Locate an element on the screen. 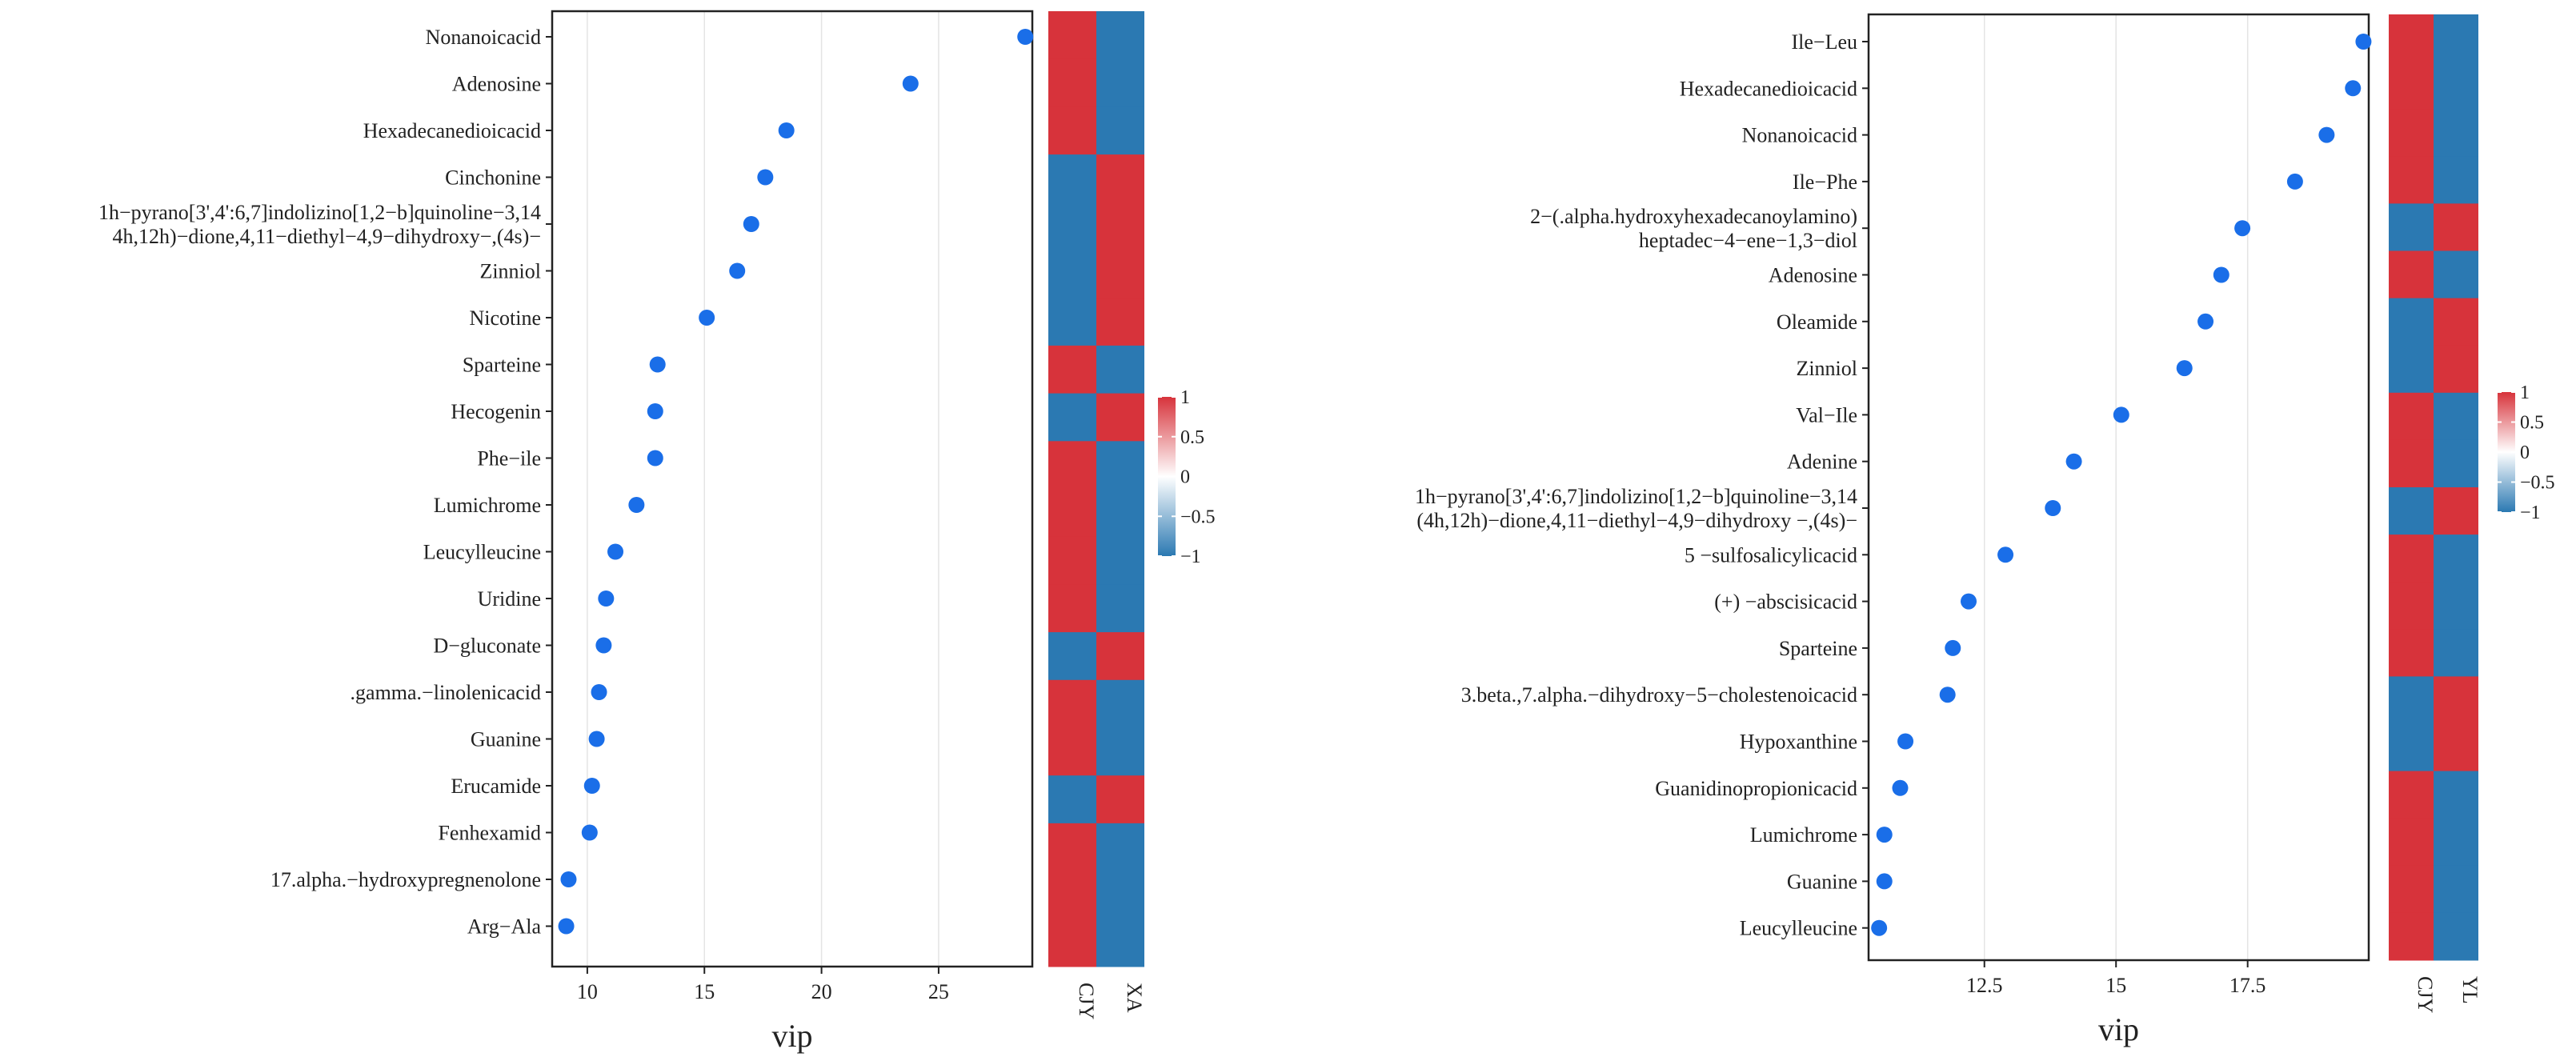 The image size is (2576, 1061). y-tick-label: Oleamide is located at coordinates (1817, 322).